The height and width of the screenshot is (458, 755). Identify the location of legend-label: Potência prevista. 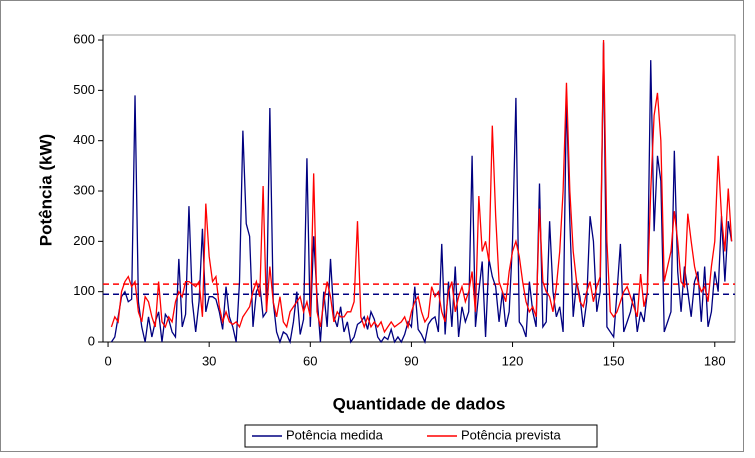
(511, 434).